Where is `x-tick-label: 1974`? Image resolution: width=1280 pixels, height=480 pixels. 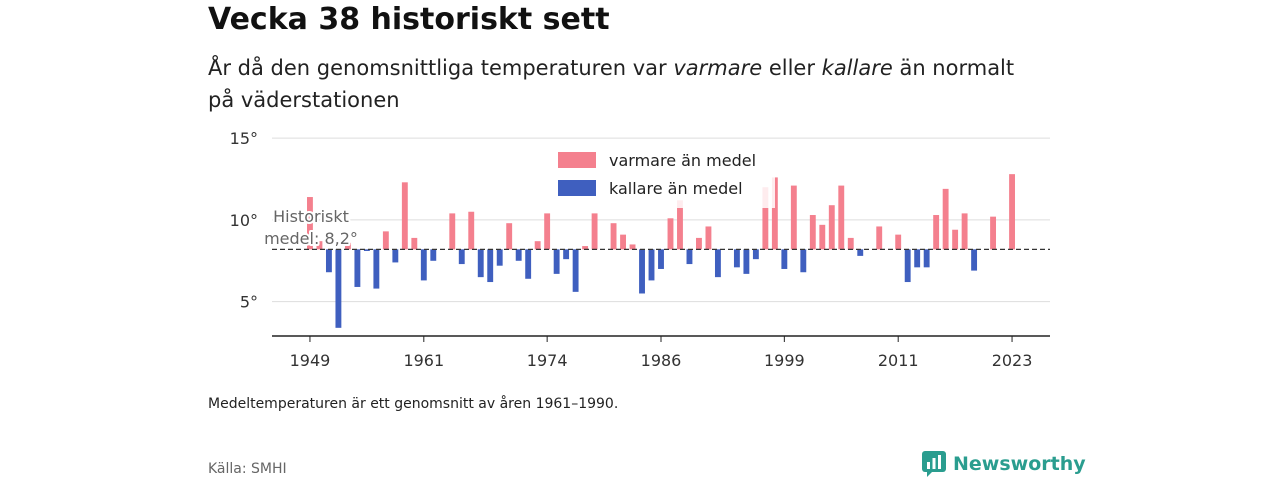 x-tick-label: 1974 is located at coordinates (547, 360).